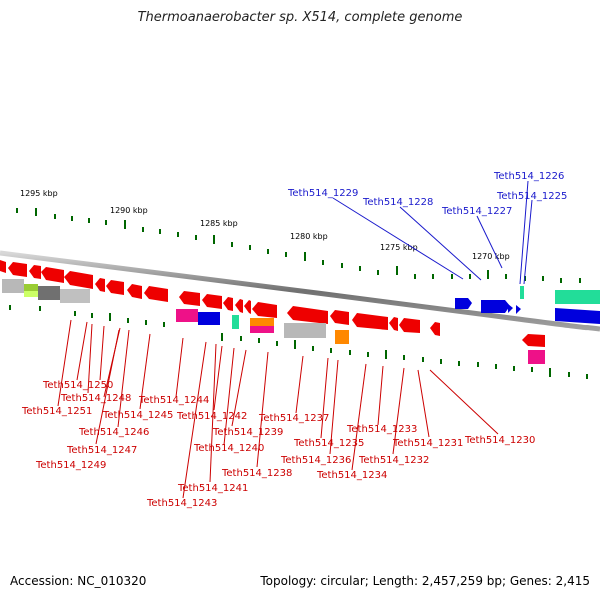 This screenshot has width=600, height=600. I want to click on gene-label: Teth514_1235, so click(328, 443).